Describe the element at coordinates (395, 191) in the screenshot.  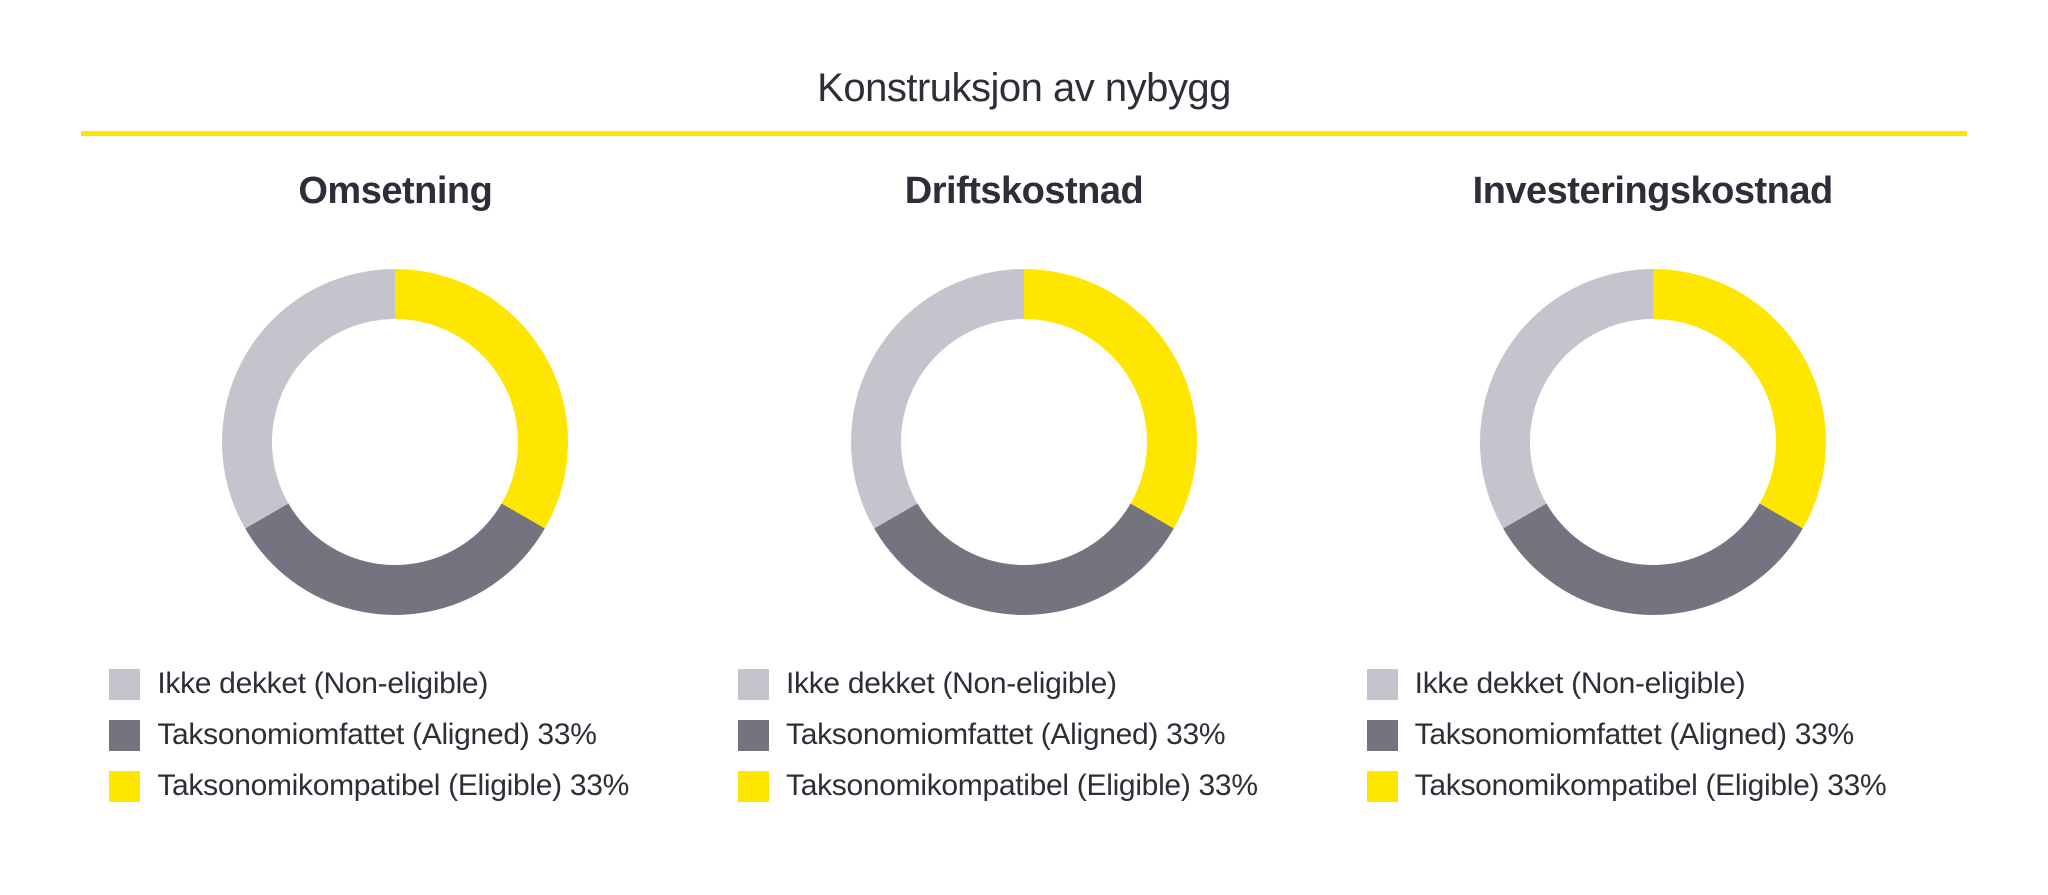
I see `chart-title: Omsetning` at that location.